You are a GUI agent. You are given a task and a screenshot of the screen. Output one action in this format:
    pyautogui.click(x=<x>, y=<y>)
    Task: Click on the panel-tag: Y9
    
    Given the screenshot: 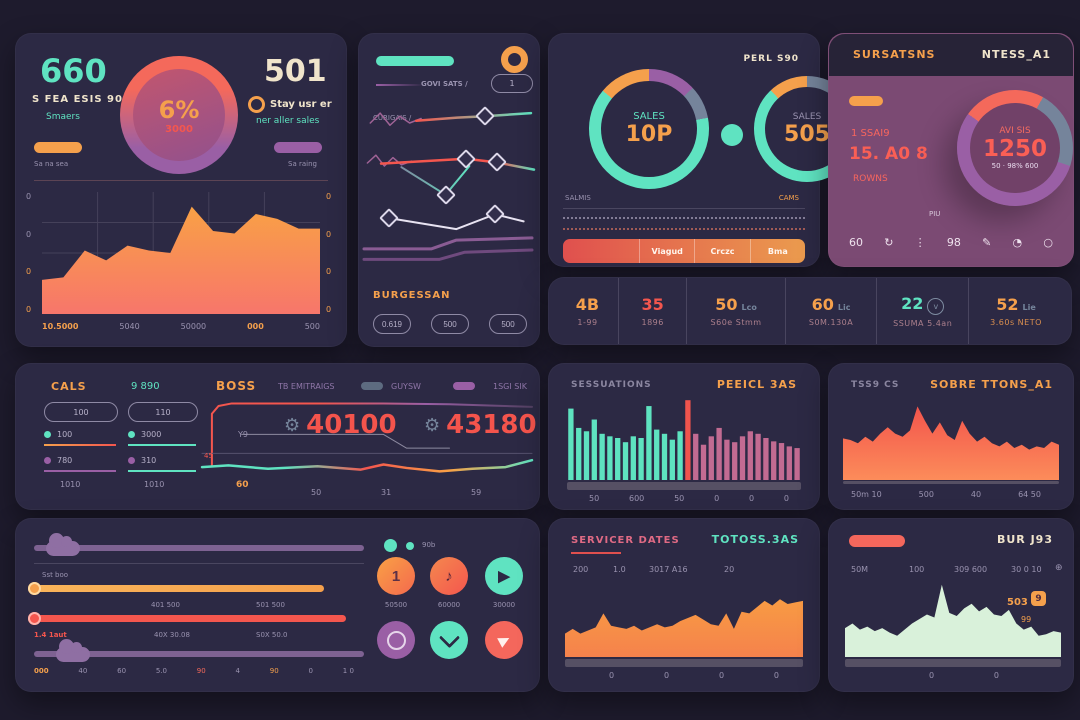 What is the action you would take?
    pyautogui.click(x=243, y=434)
    